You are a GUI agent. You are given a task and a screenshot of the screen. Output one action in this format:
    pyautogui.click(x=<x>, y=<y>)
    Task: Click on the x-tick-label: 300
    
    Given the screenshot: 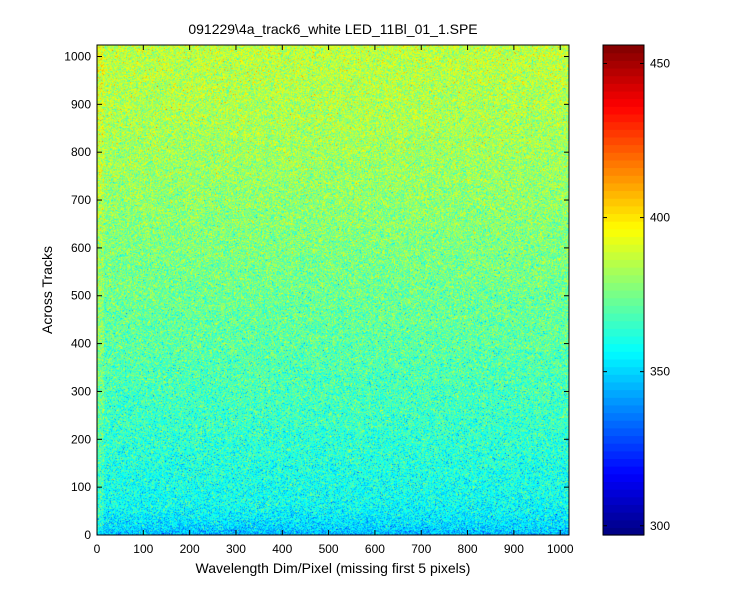 What is the action you would take?
    pyautogui.click(x=236, y=549)
    